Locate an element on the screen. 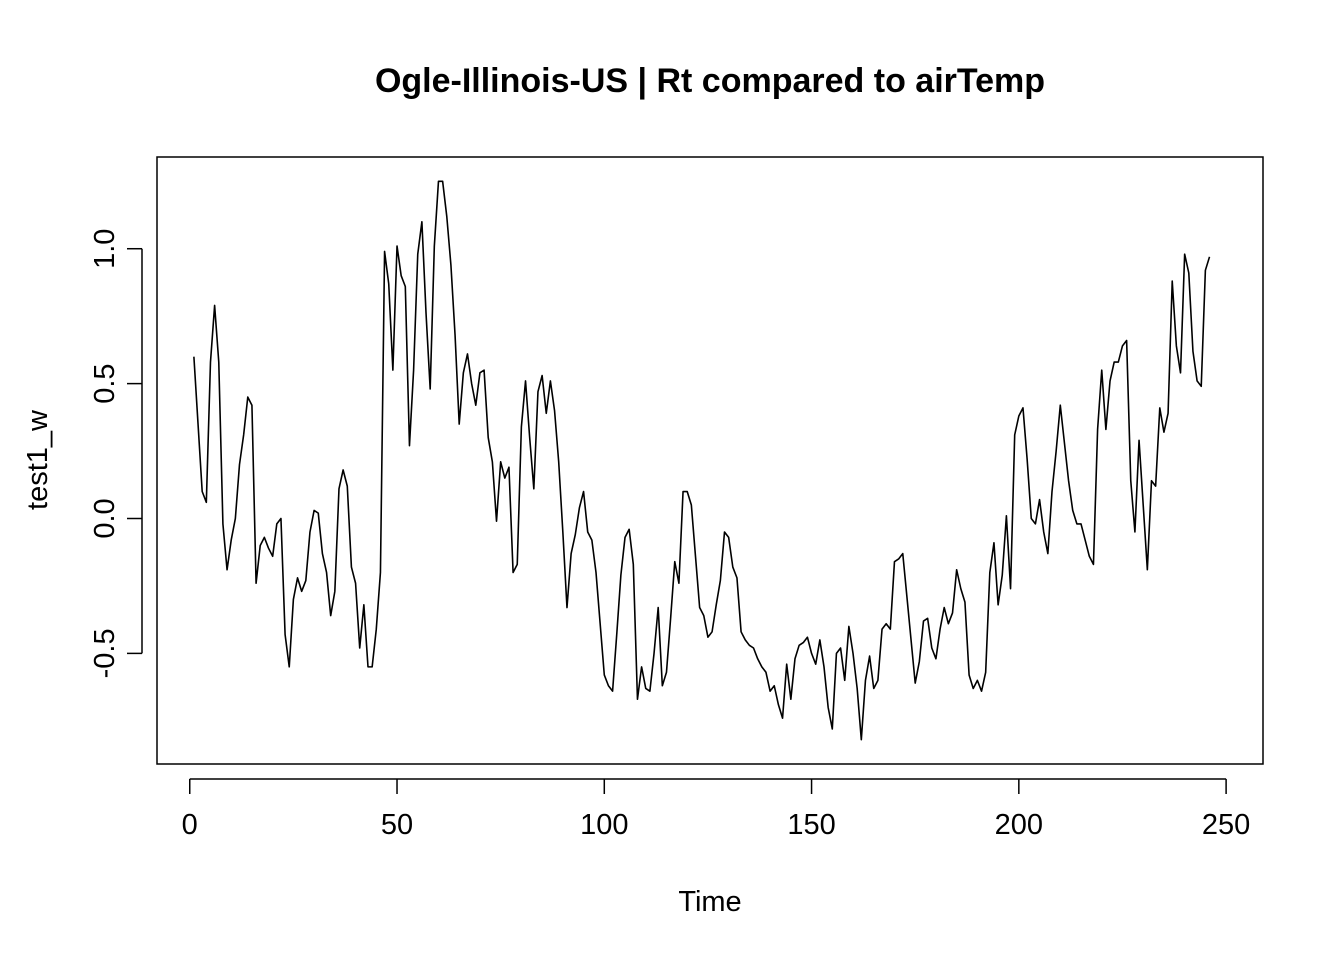 The image size is (1344, 960). y-tick-label: 1.0 is located at coordinates (105, 249).